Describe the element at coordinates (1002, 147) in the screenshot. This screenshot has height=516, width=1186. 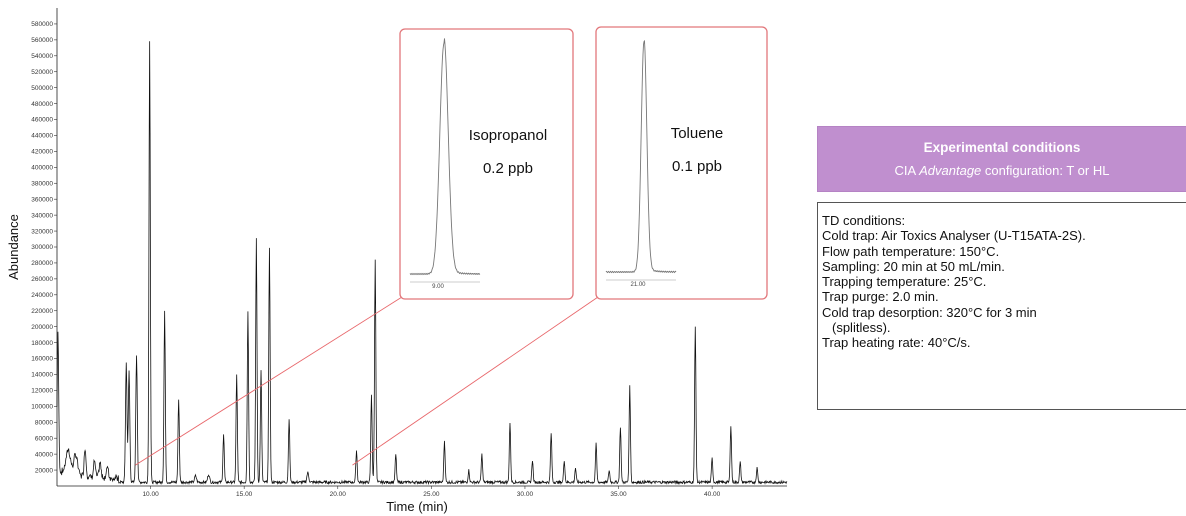
I see `conditions-title: Experimental conditions` at that location.